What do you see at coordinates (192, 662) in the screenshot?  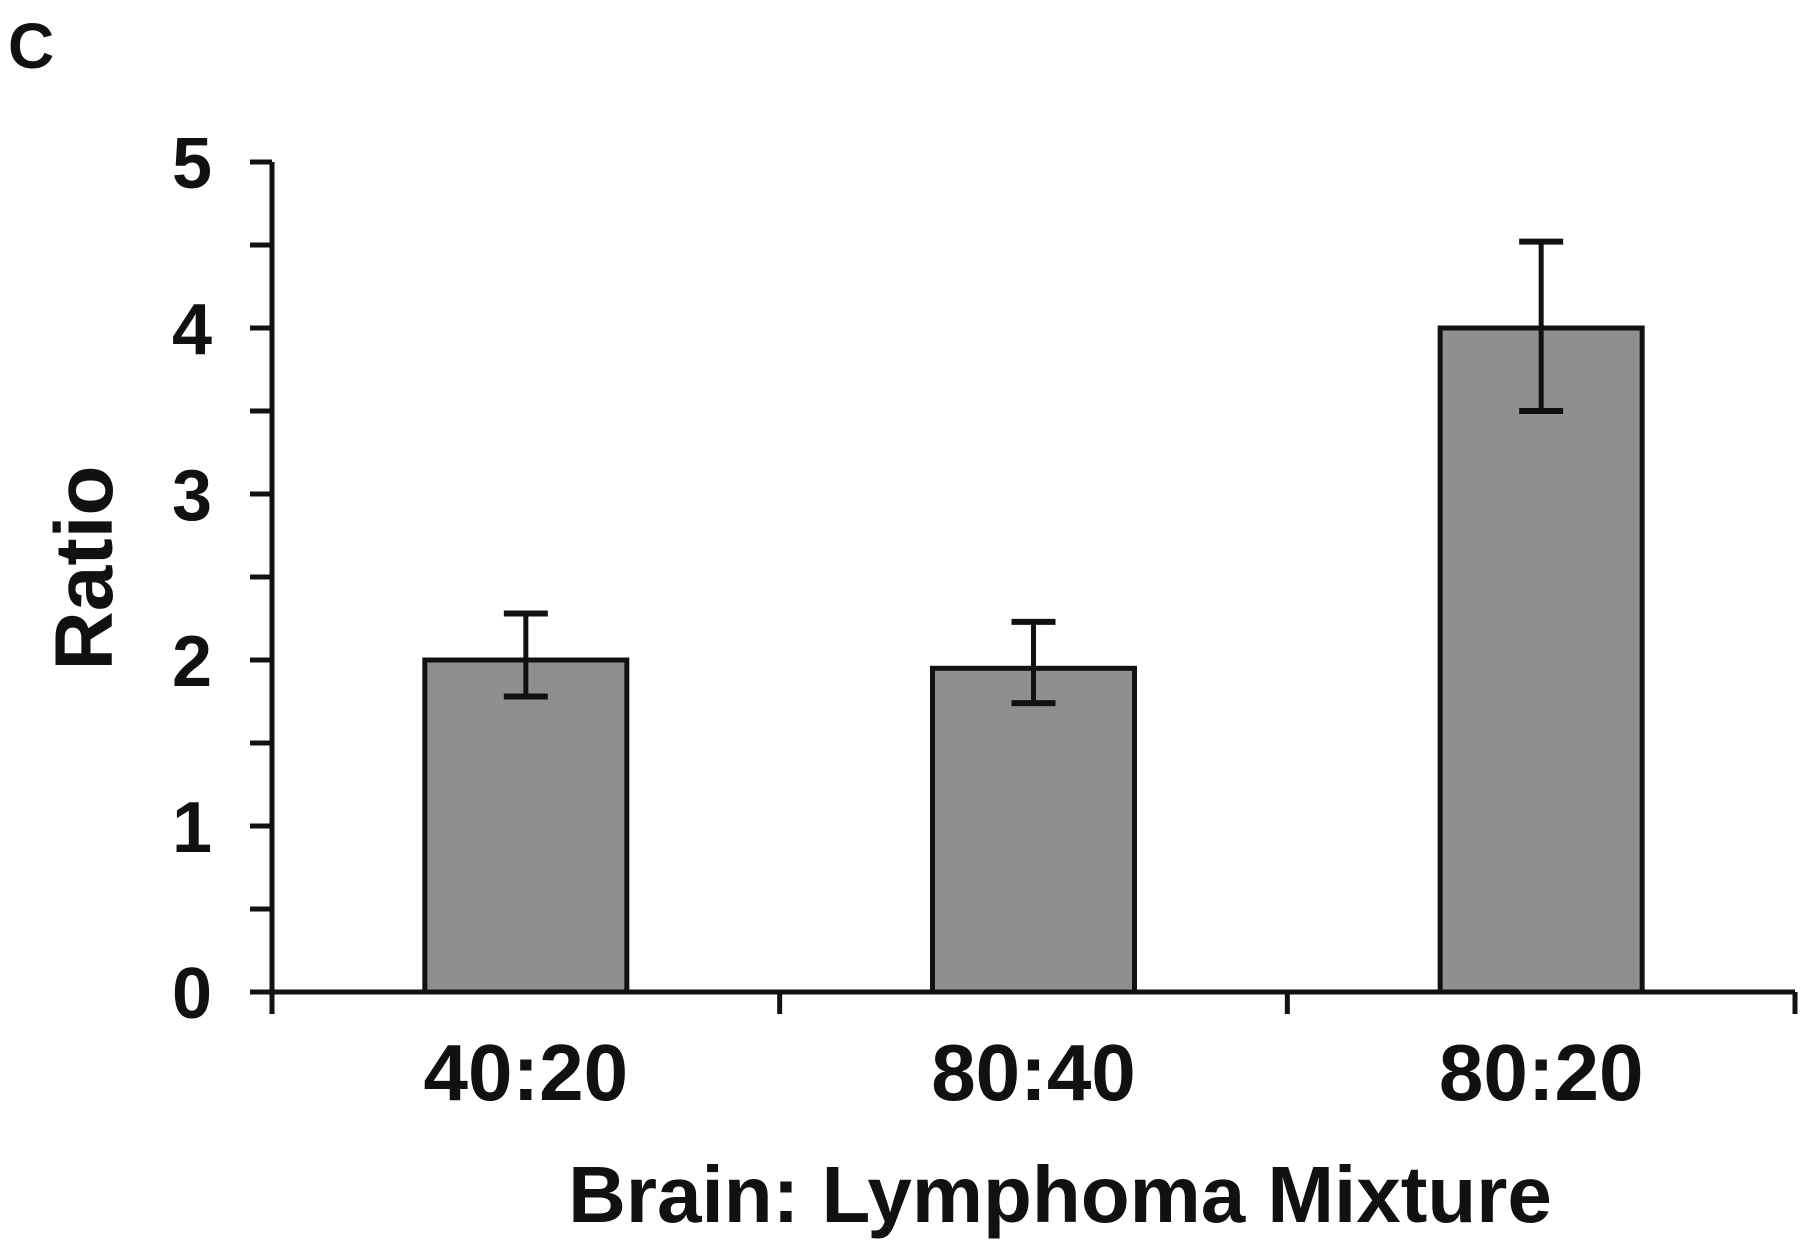 I see `y-tick-label: 2` at bounding box center [192, 662].